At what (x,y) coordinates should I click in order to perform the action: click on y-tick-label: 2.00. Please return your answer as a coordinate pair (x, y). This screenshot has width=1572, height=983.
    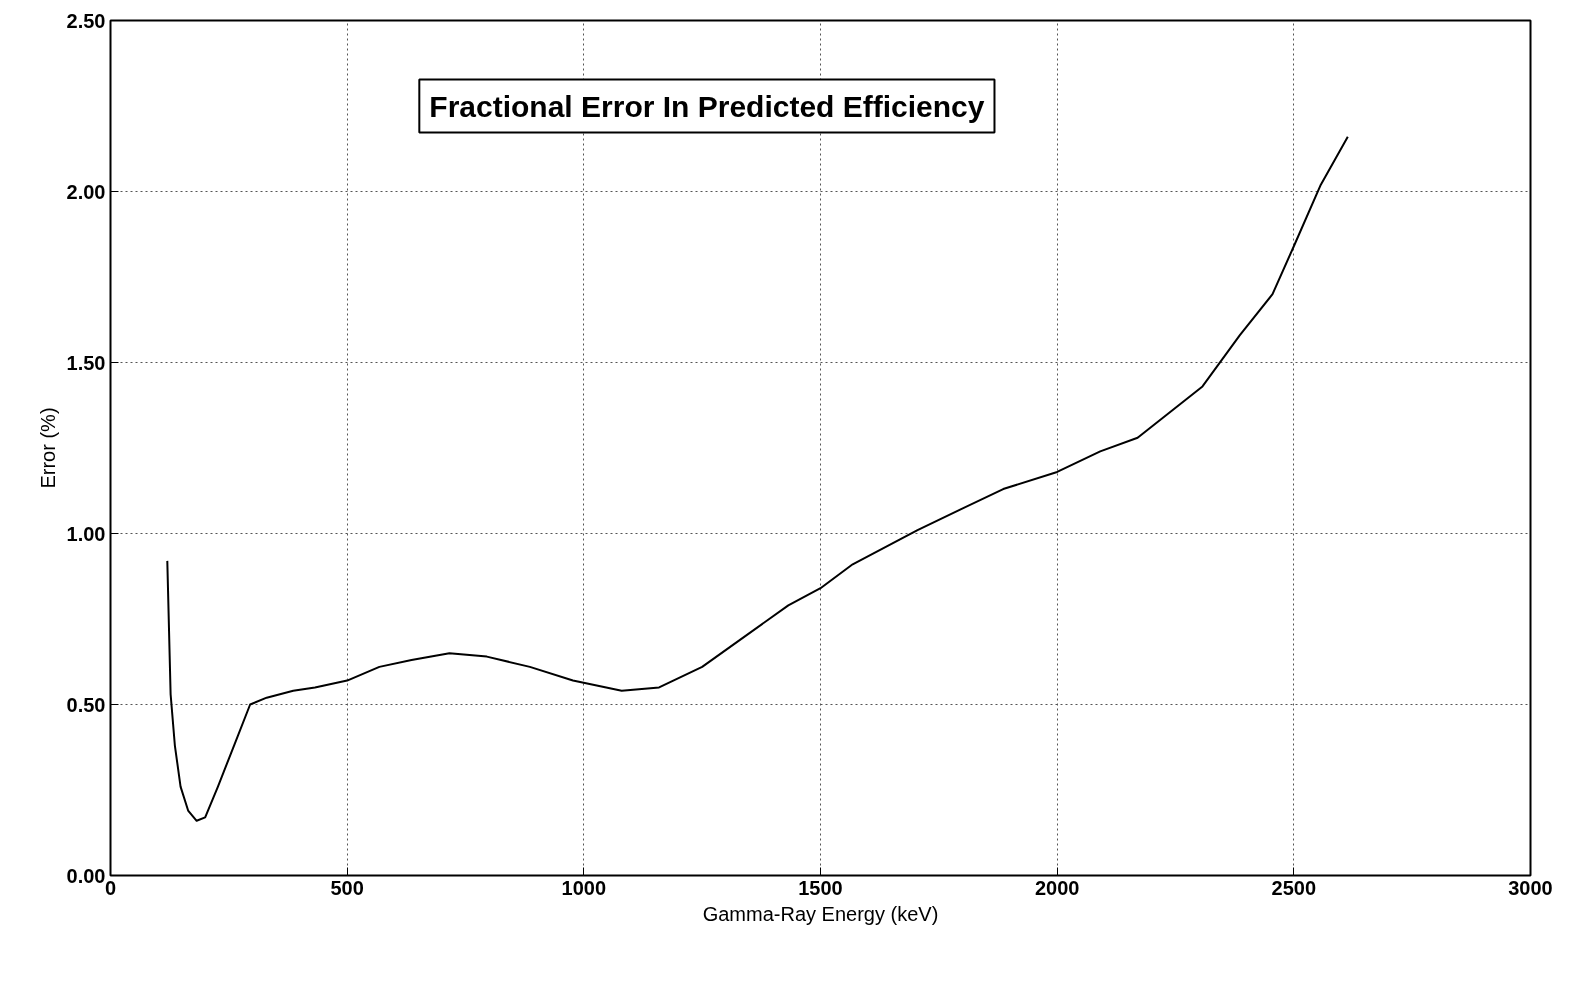
    Looking at the image, I should click on (86, 191).